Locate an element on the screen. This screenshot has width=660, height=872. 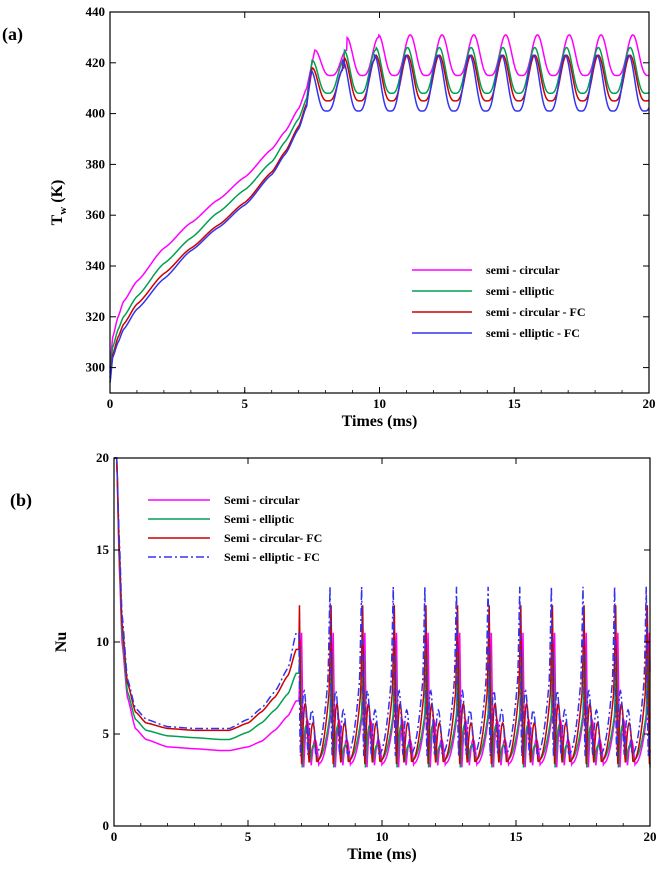
x-axis-label-a: Times (ms) is located at coordinates (380, 421).